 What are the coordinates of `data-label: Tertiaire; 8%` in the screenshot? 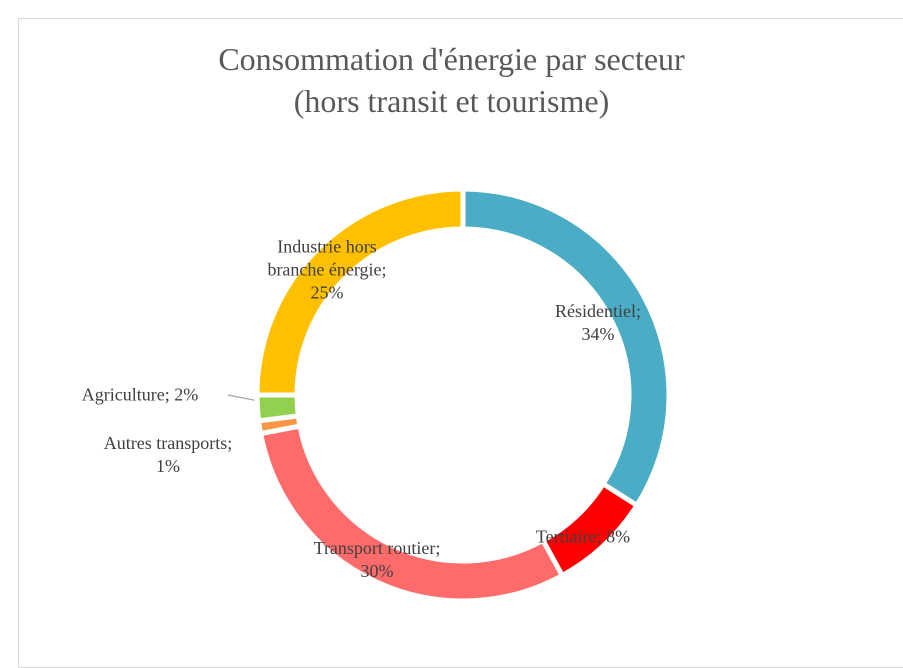 It's located at (583, 536).